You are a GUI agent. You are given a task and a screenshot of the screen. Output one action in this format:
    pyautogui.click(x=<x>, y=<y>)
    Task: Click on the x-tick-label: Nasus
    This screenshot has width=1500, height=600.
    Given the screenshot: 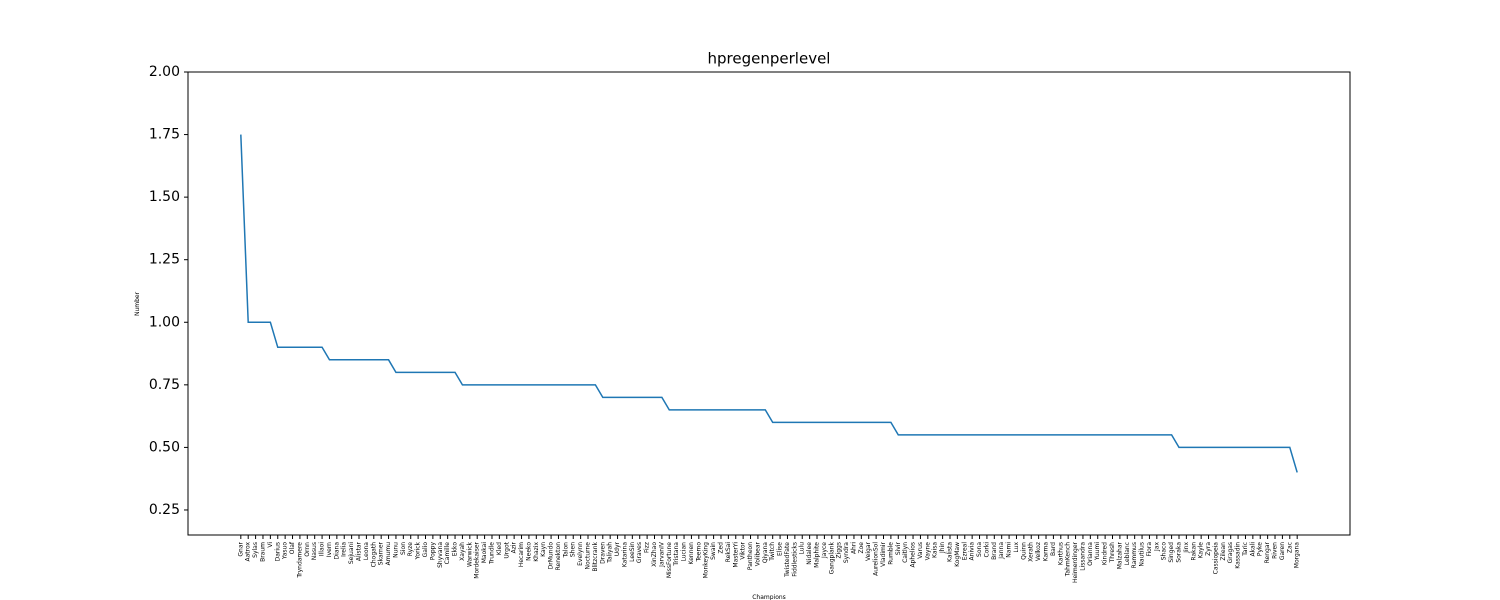 What is the action you would take?
    pyautogui.click(x=314, y=551)
    